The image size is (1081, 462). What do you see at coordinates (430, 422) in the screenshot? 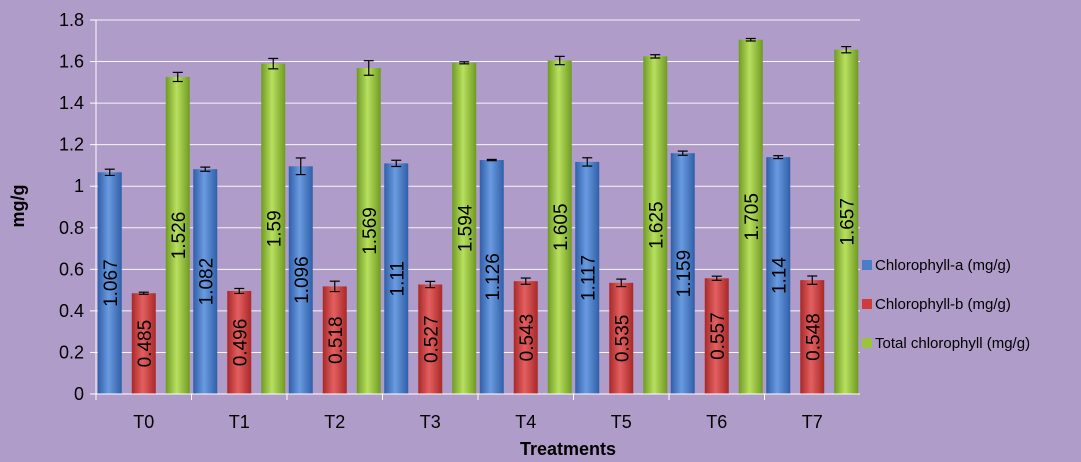
I see `x-tick-label: T3` at bounding box center [430, 422].